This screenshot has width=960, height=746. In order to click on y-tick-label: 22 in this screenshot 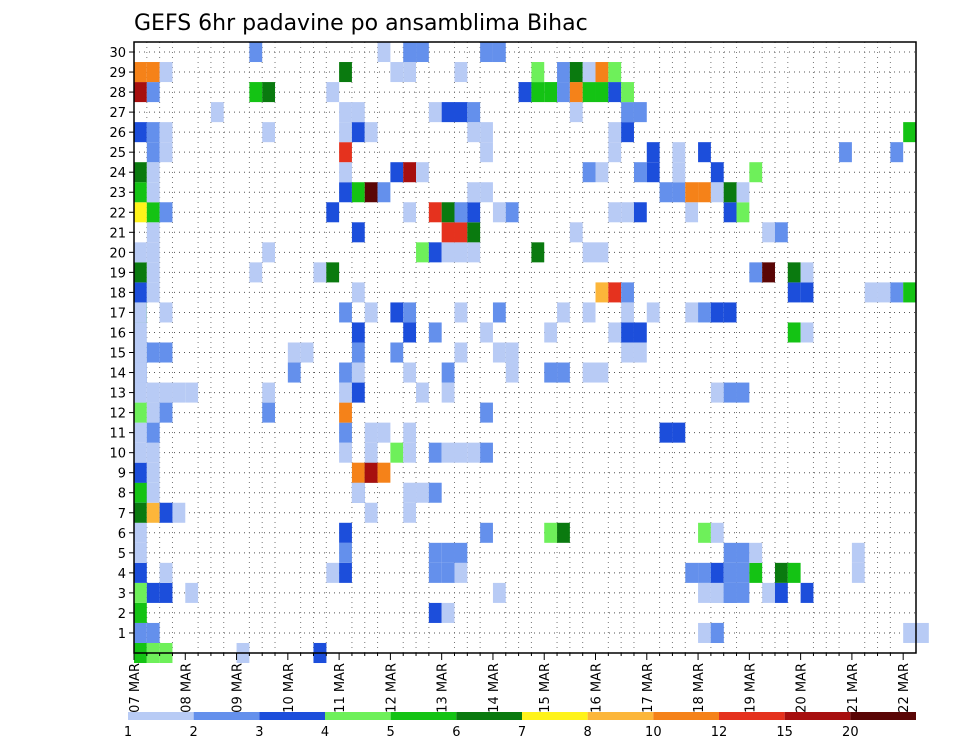, I will do `click(117, 213)`.